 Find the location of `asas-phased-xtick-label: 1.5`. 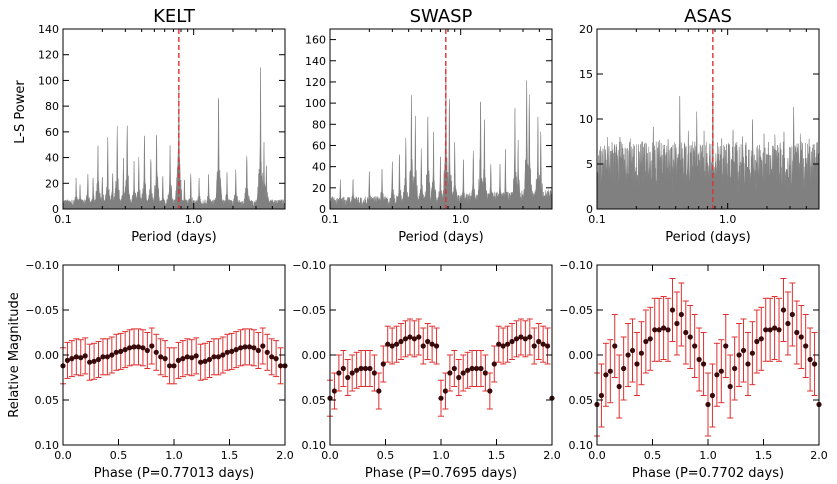

asas-phased-xtick-label: 1.5 is located at coordinates (764, 455).